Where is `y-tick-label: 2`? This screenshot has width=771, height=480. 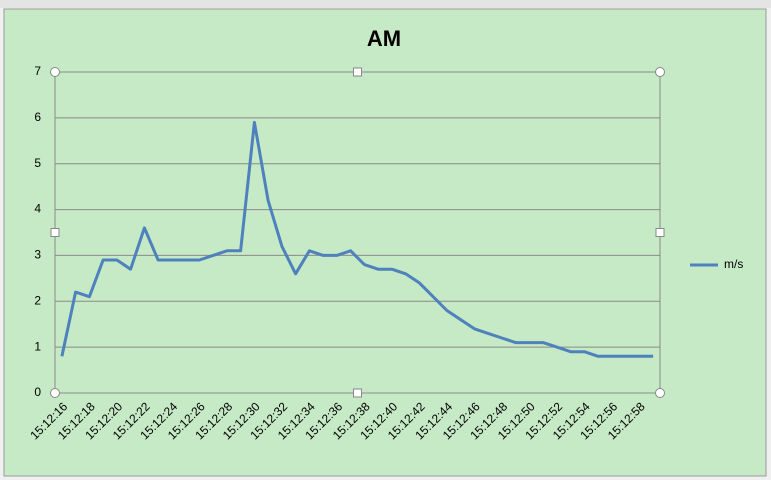
y-tick-label: 2 is located at coordinates (37, 300).